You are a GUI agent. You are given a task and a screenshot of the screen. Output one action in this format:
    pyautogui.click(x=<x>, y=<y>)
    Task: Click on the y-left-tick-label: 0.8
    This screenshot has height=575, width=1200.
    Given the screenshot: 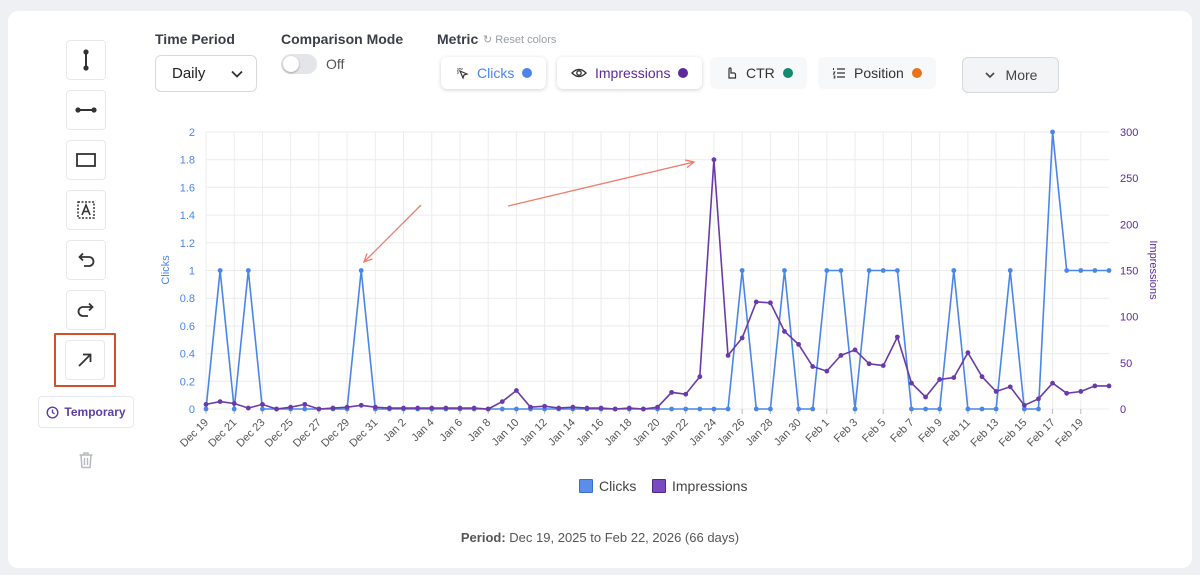 What is the action you would take?
    pyautogui.click(x=187, y=299)
    